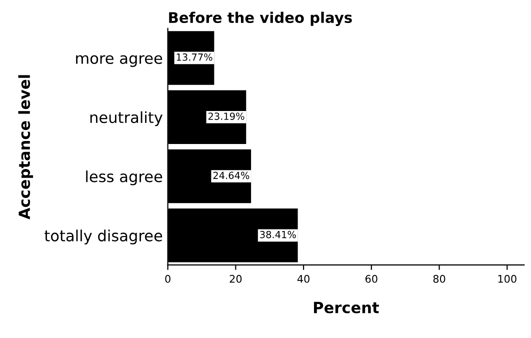 This screenshot has height=338, width=531. Describe the element at coordinates (236, 278) in the screenshot. I see `x-tick-label: 20` at that location.